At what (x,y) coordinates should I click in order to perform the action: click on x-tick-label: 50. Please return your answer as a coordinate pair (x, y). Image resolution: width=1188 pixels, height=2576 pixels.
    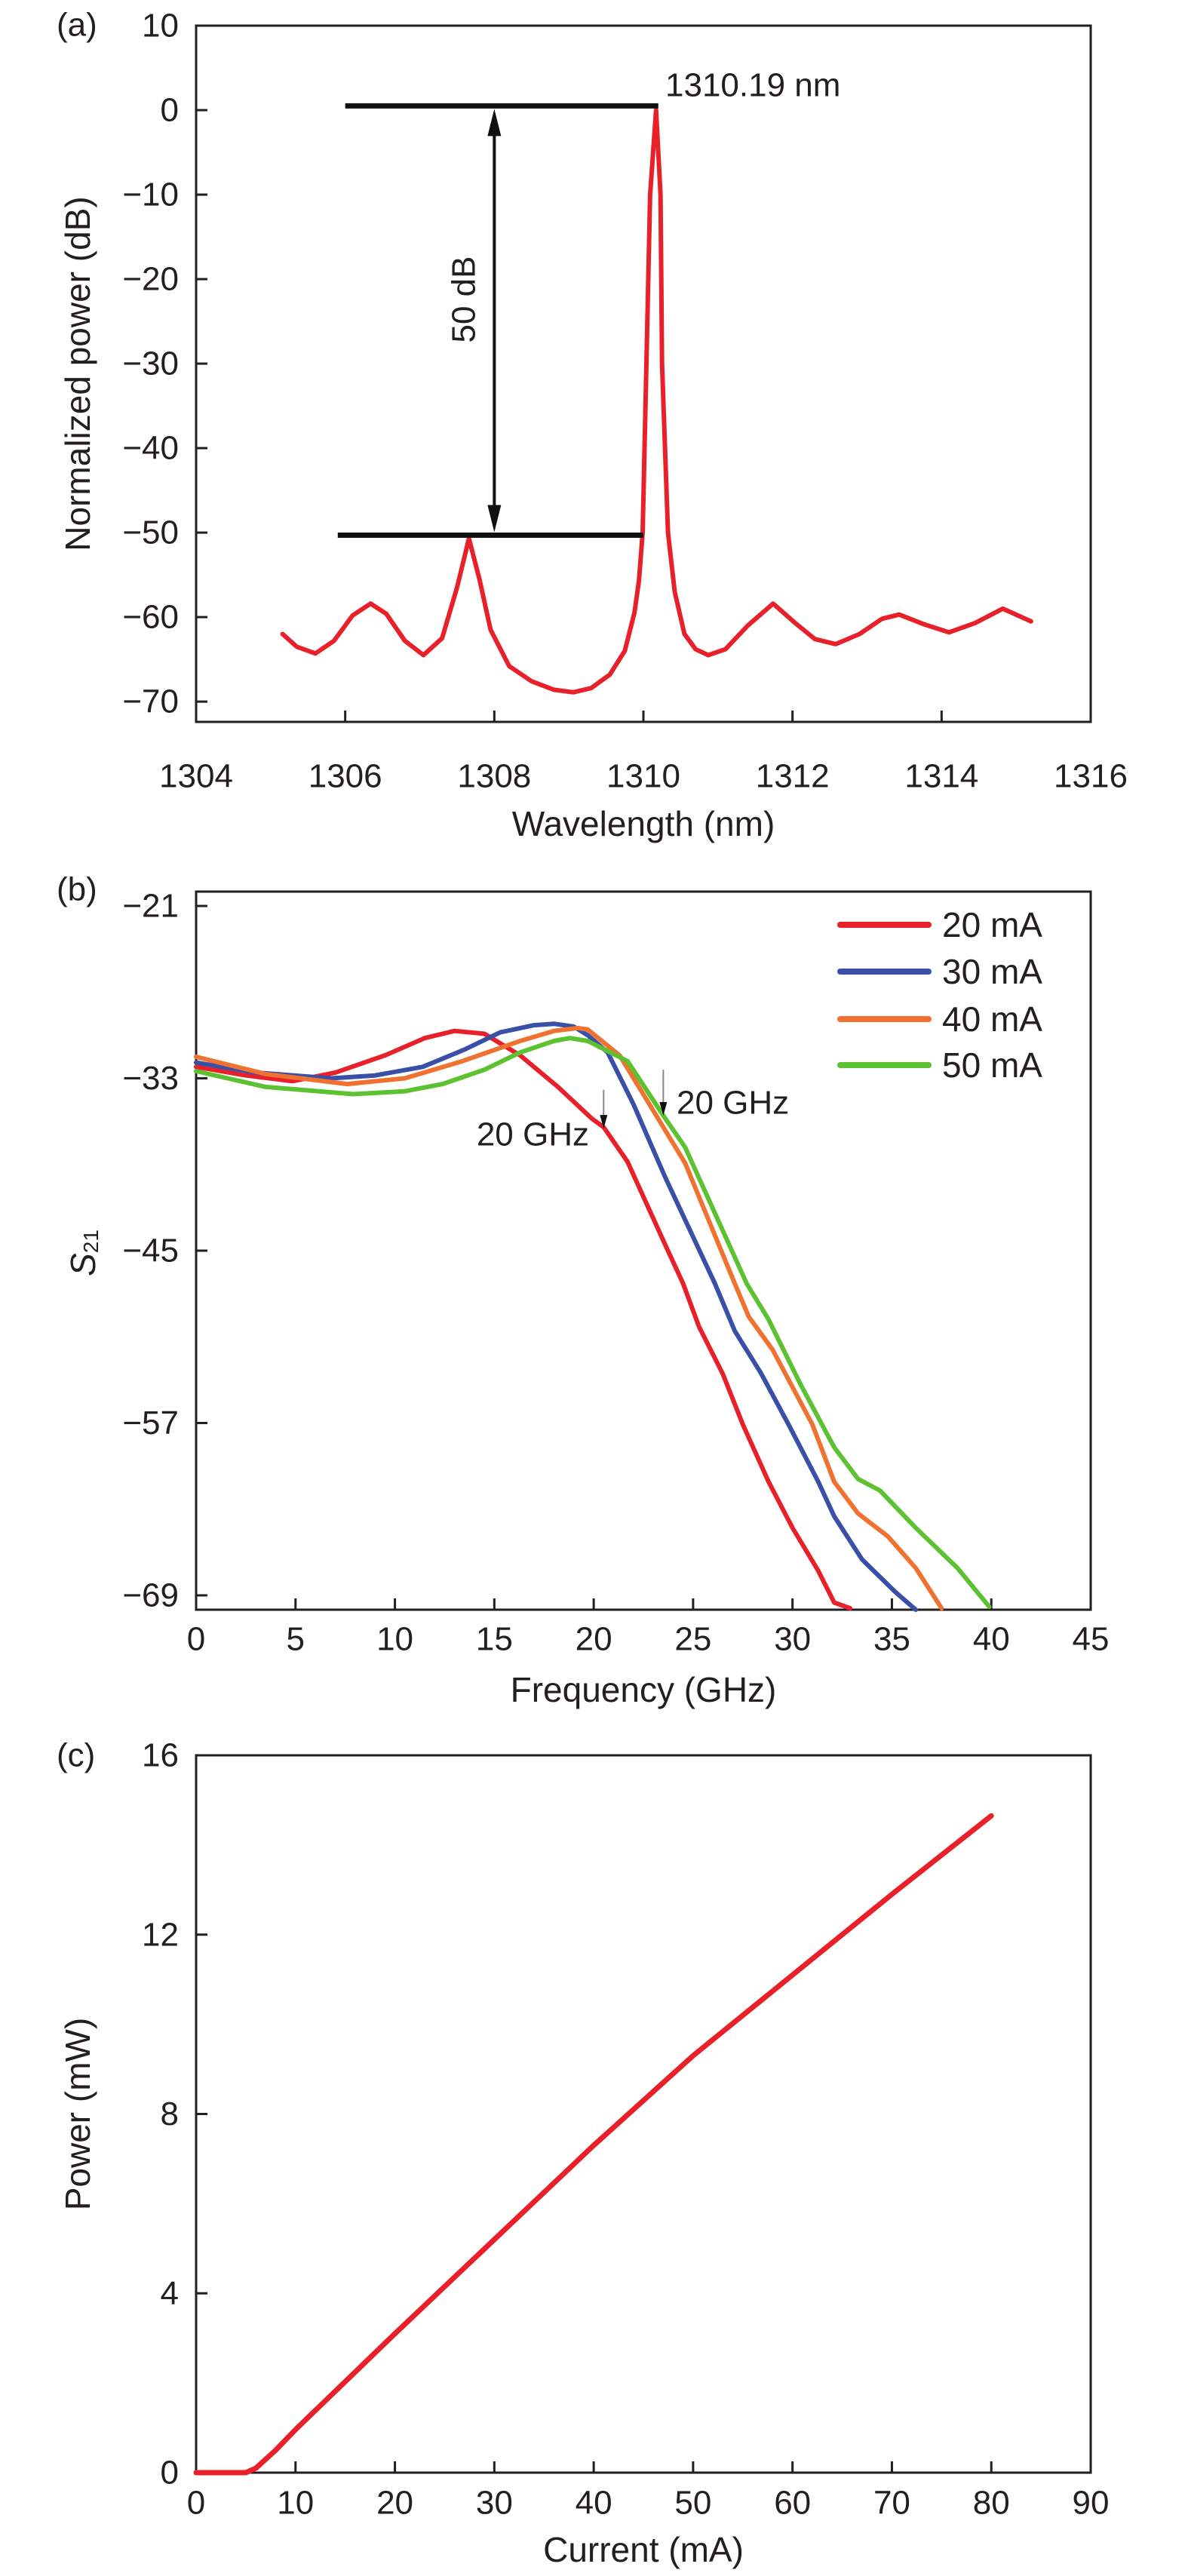
    Looking at the image, I should click on (692, 2503).